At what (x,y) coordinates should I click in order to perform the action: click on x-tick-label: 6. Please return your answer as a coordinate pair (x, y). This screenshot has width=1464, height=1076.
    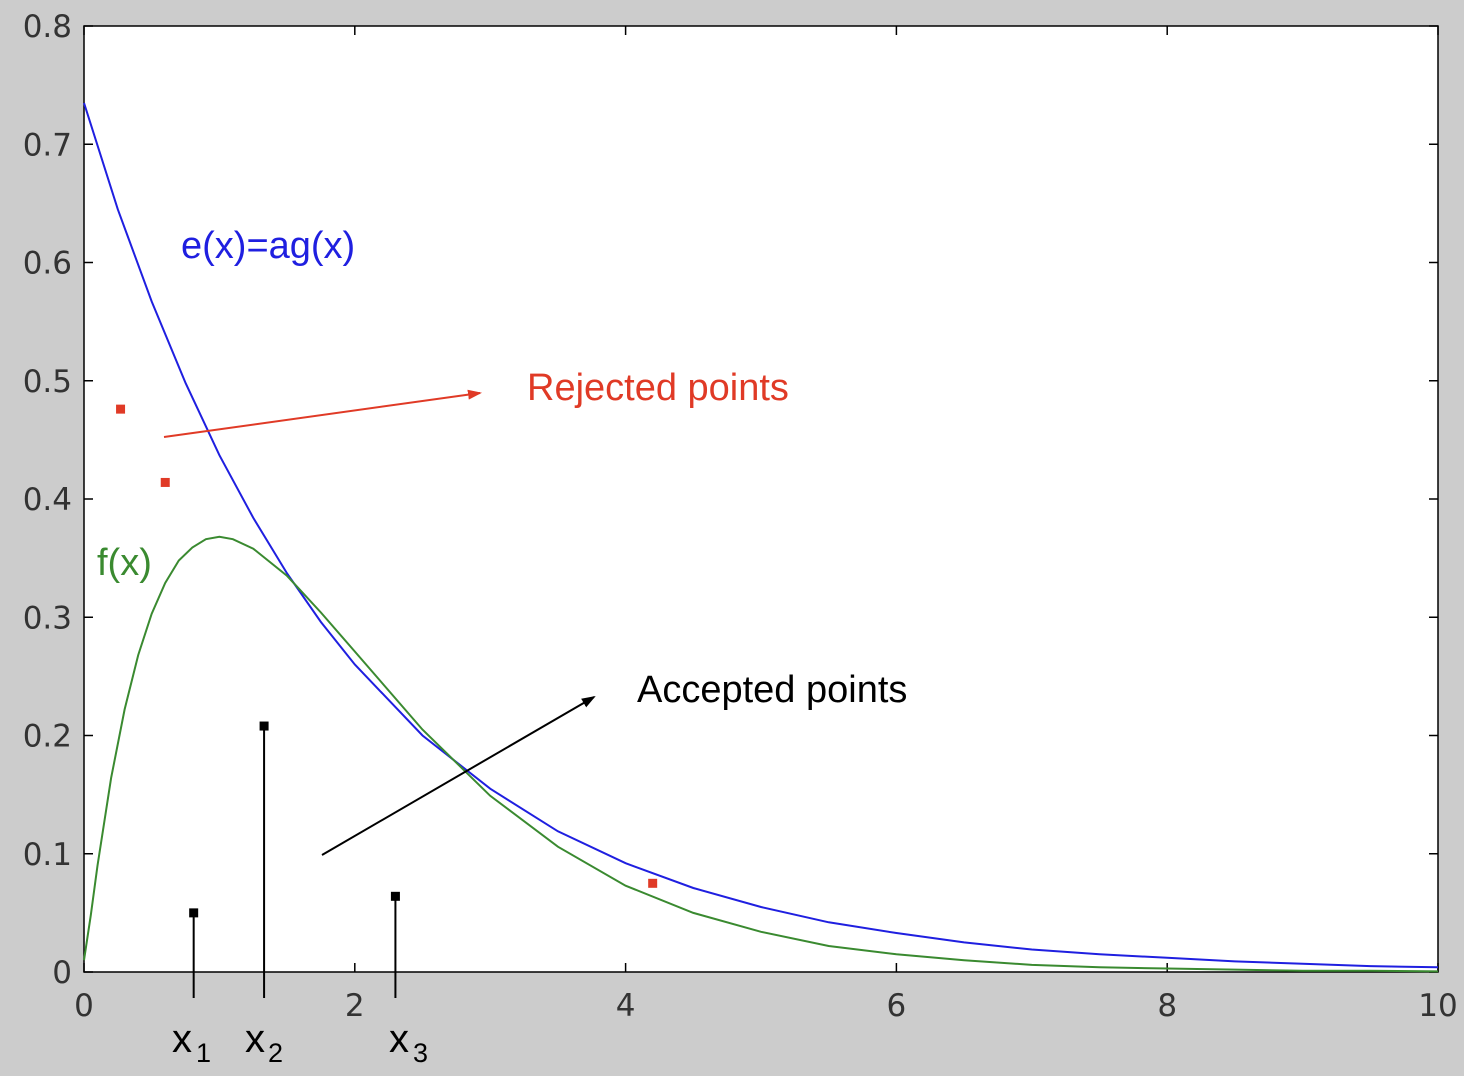
    Looking at the image, I should click on (897, 1006).